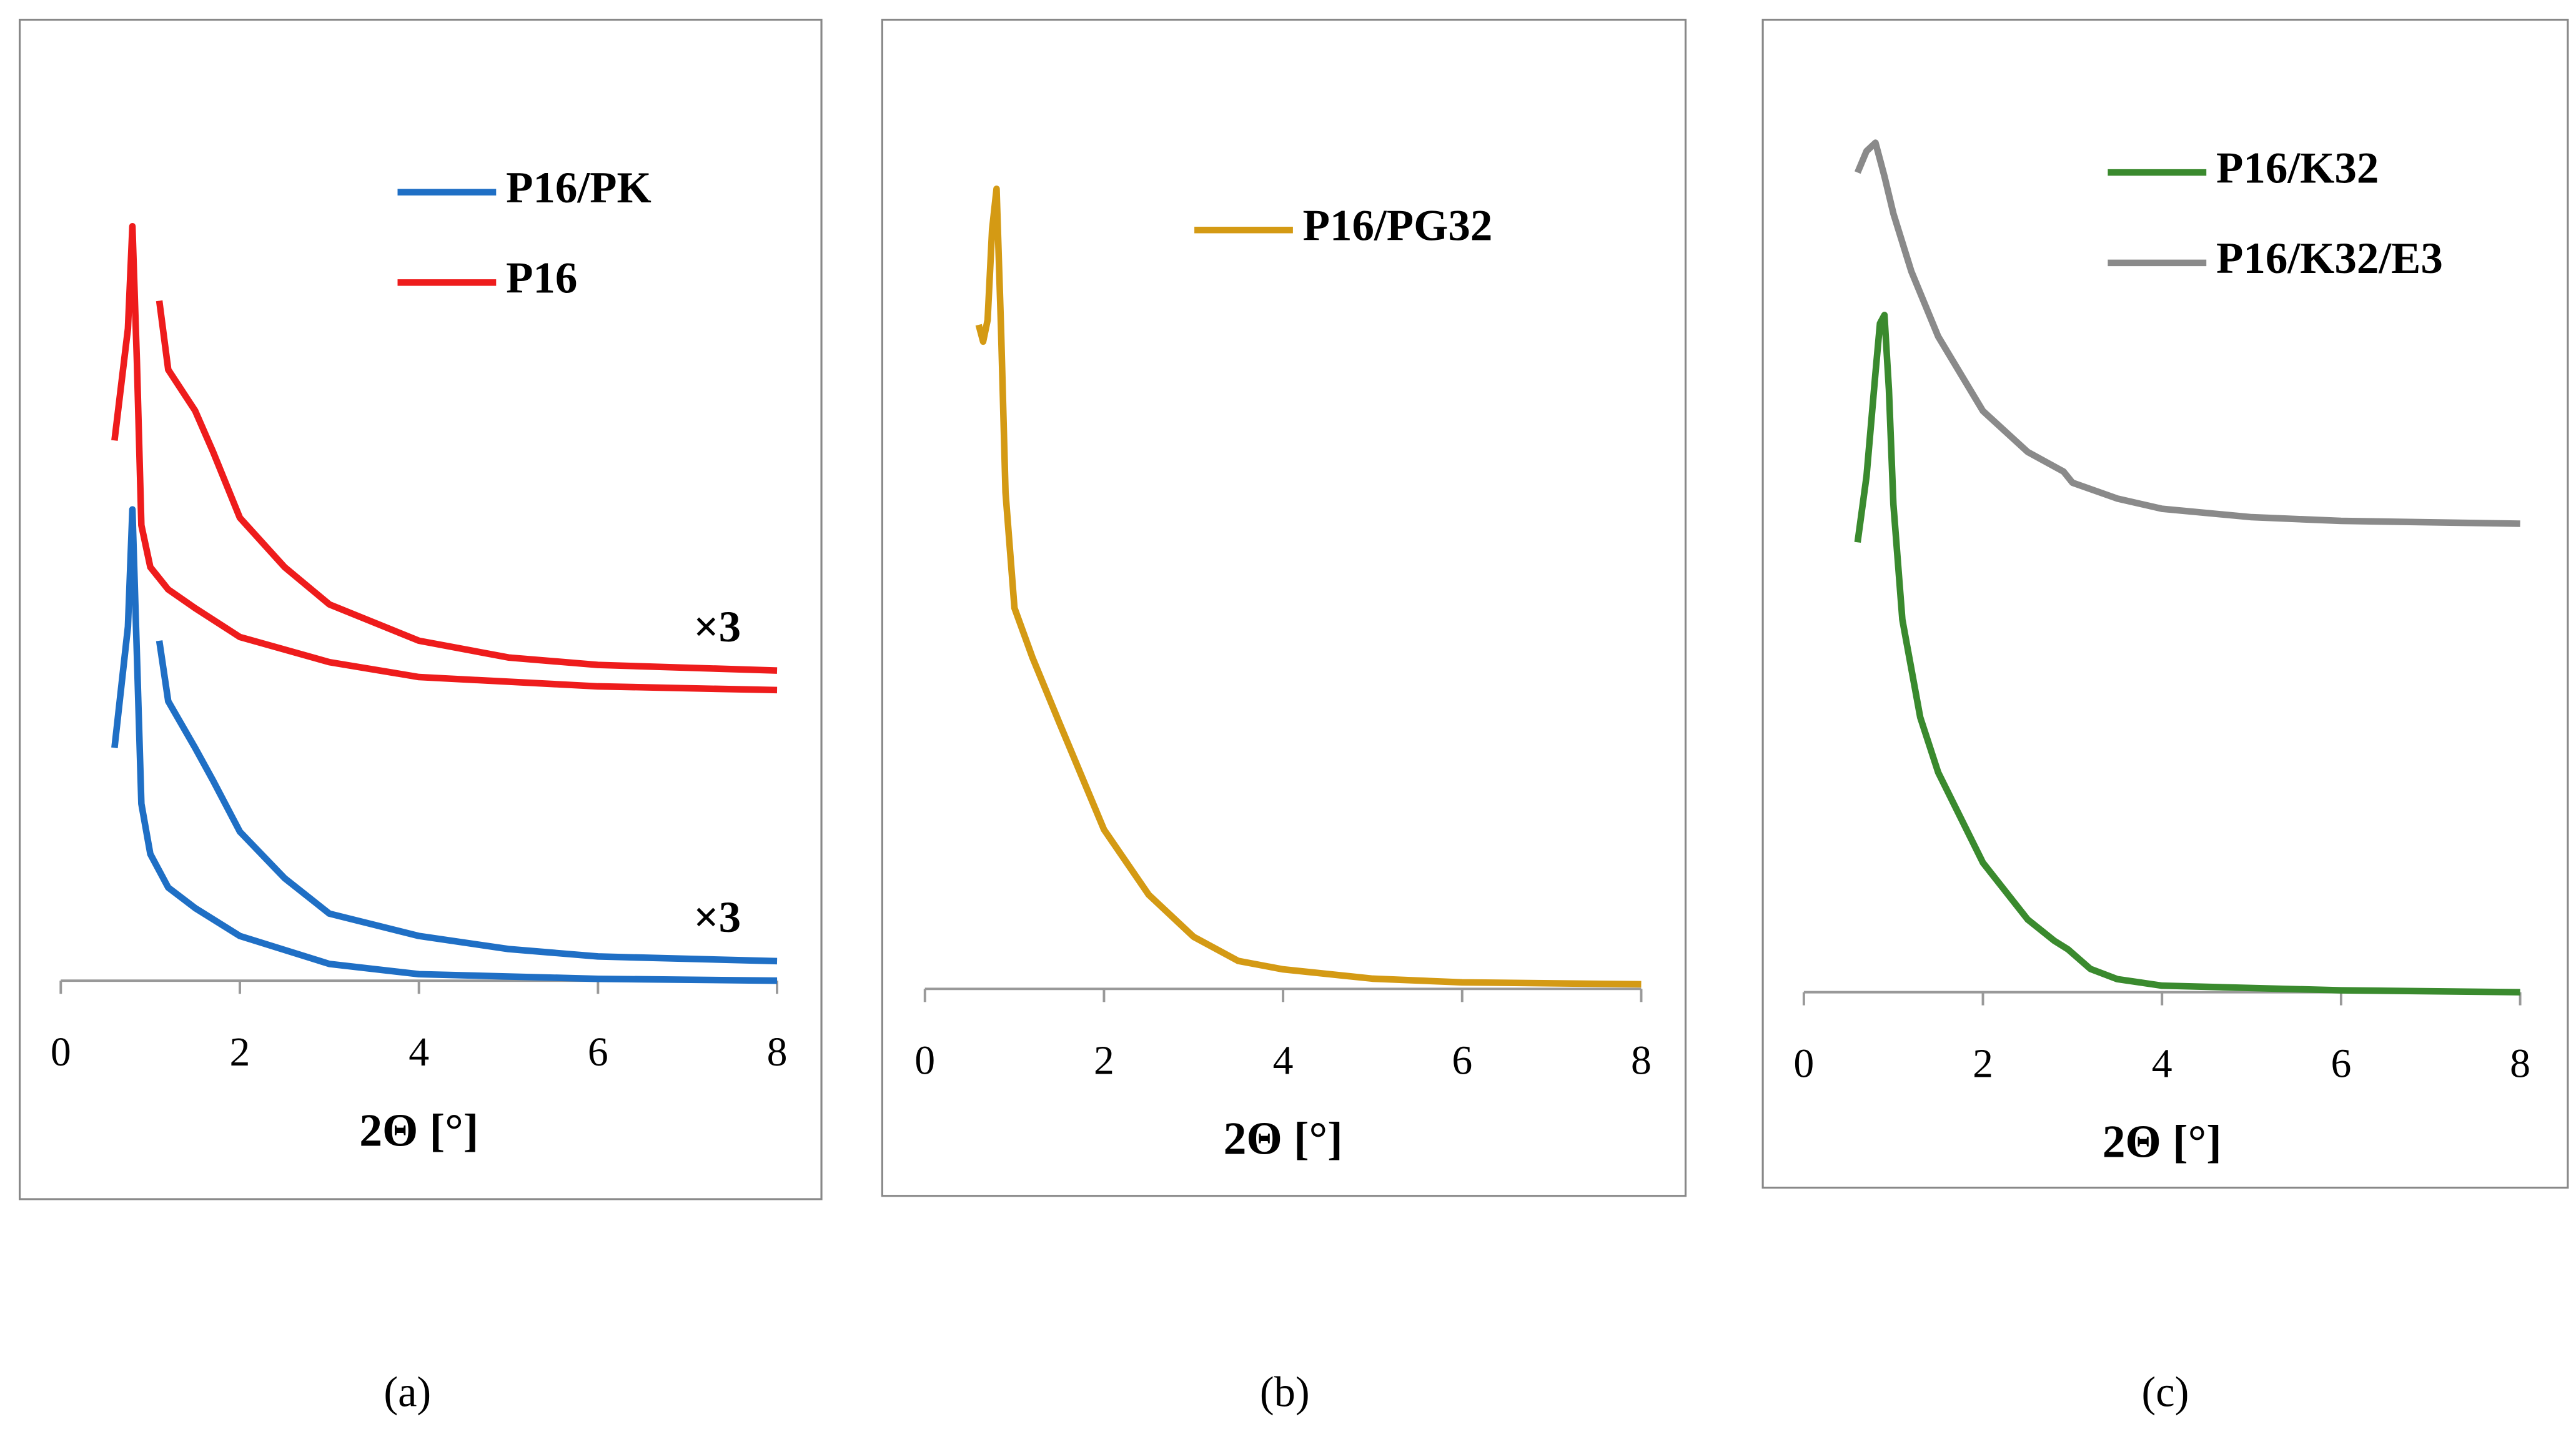  What do you see at coordinates (2297, 168) in the screenshot?
I see `legend-label: P16/K32` at bounding box center [2297, 168].